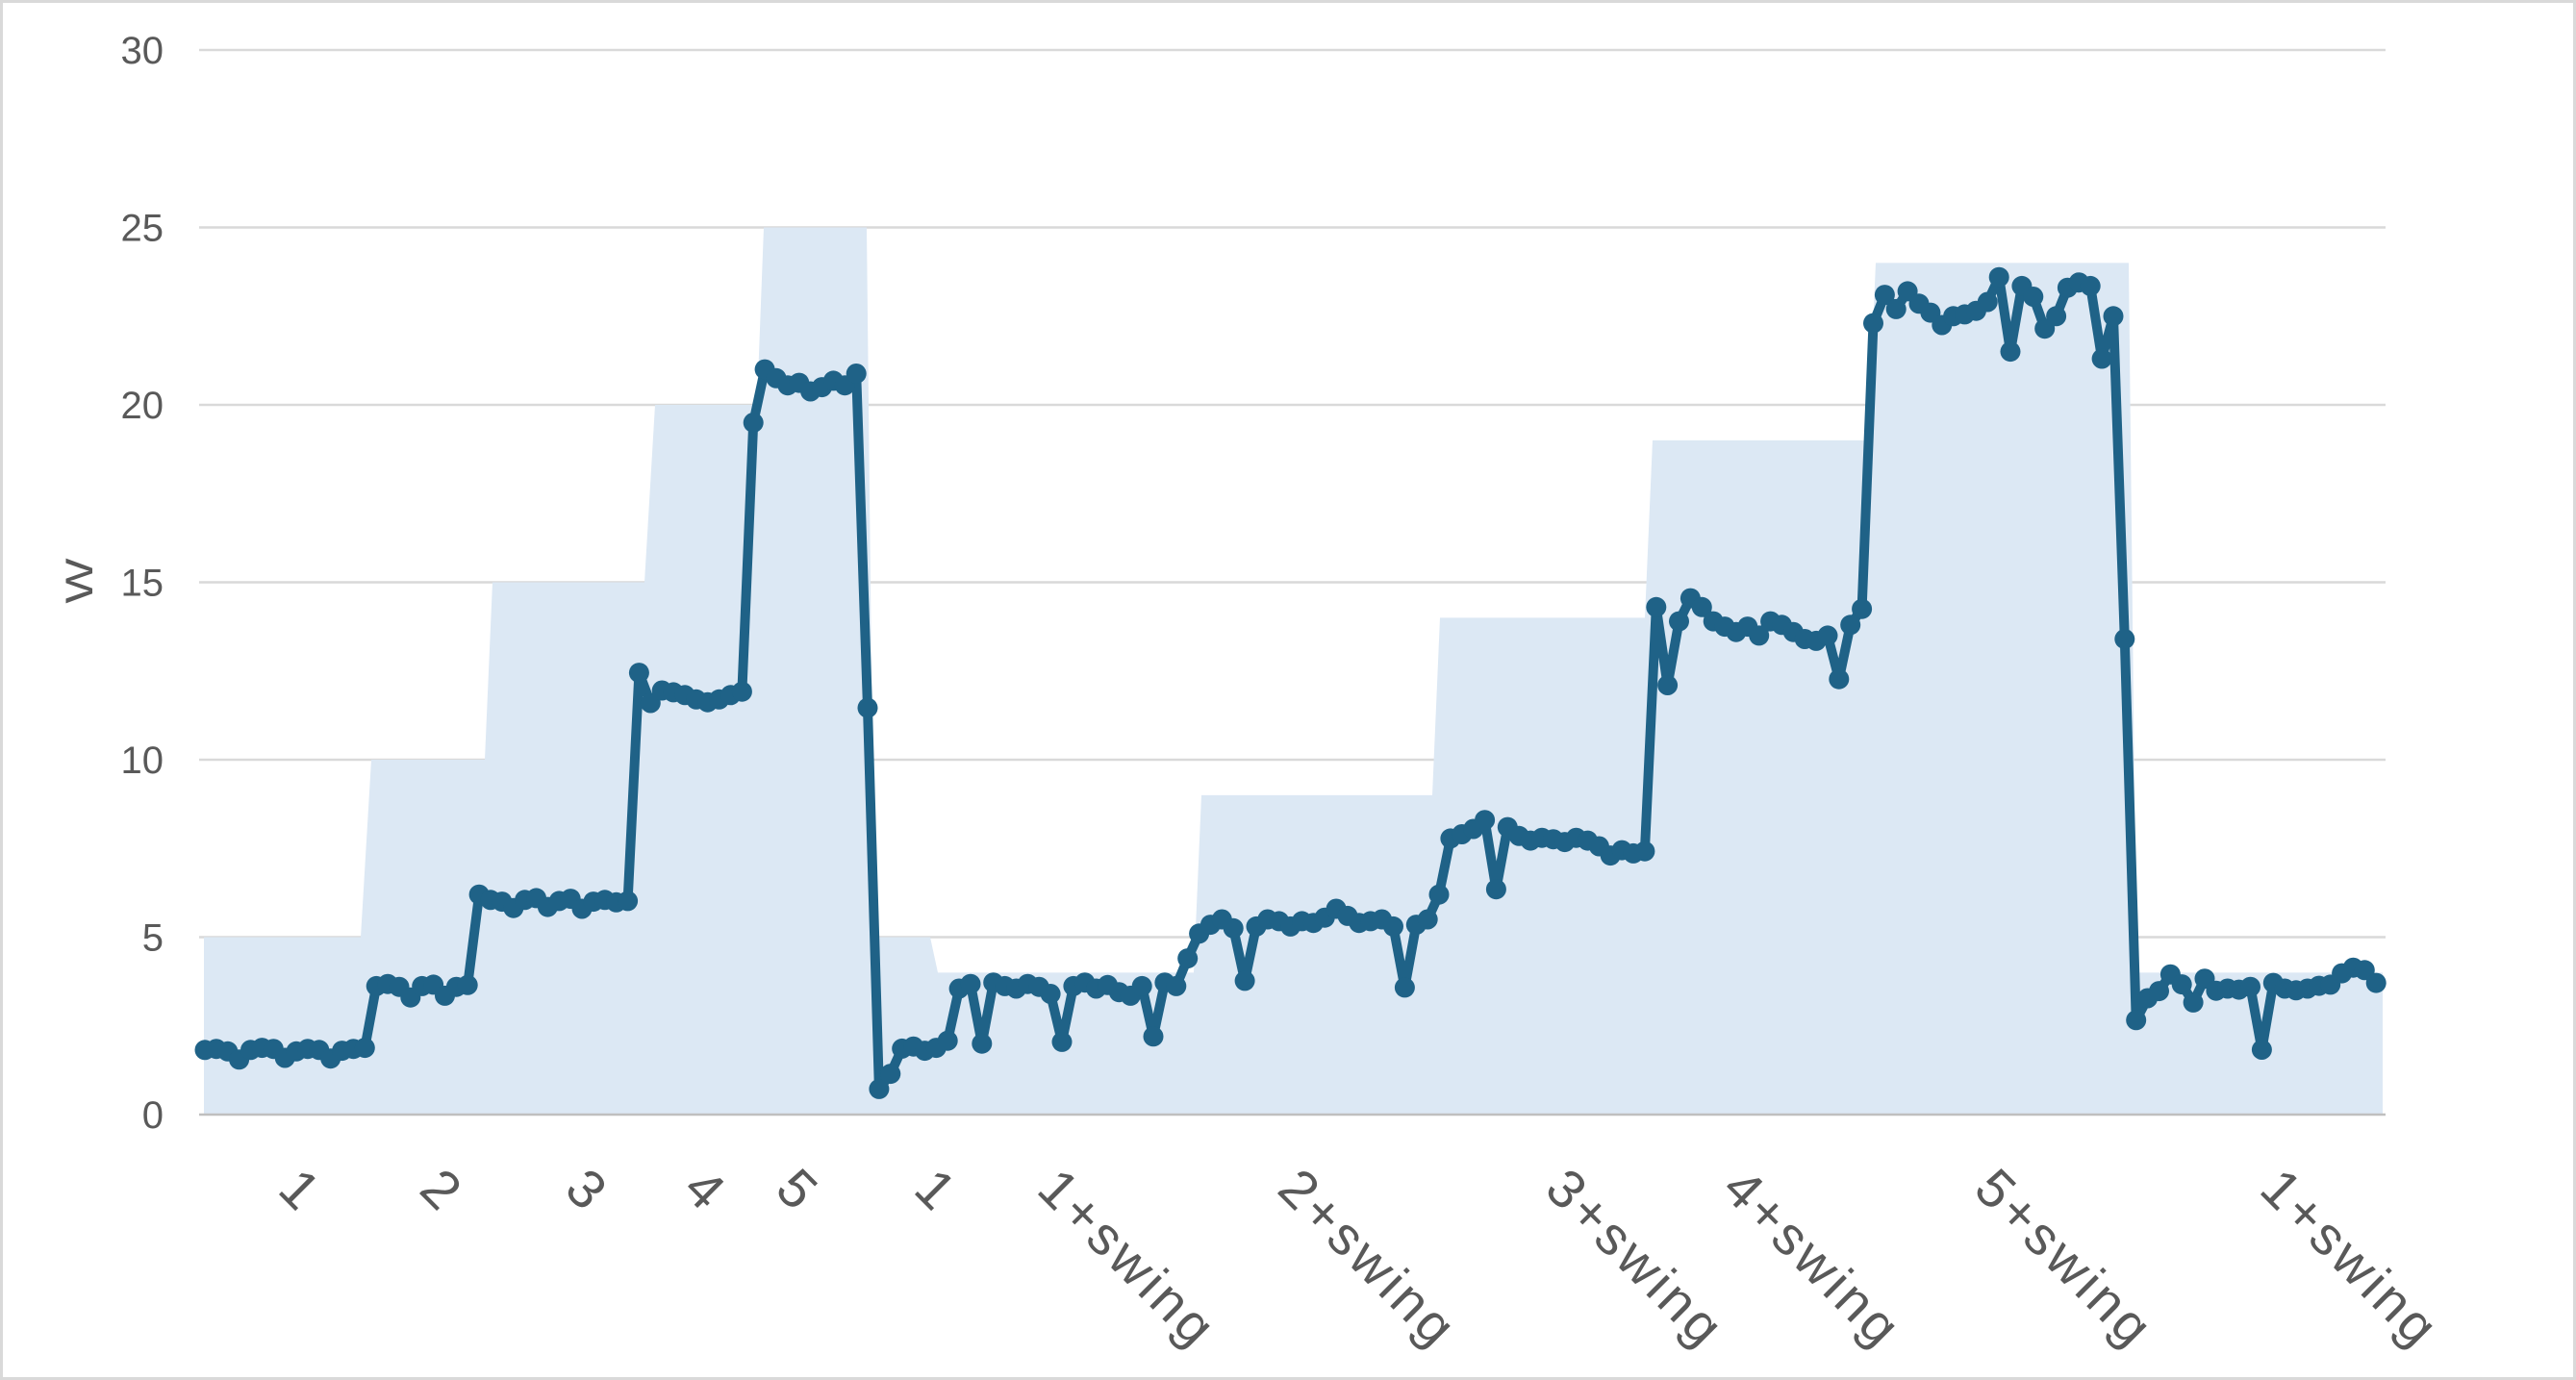  I want to click on svg-text: 25, so click(143, 229).